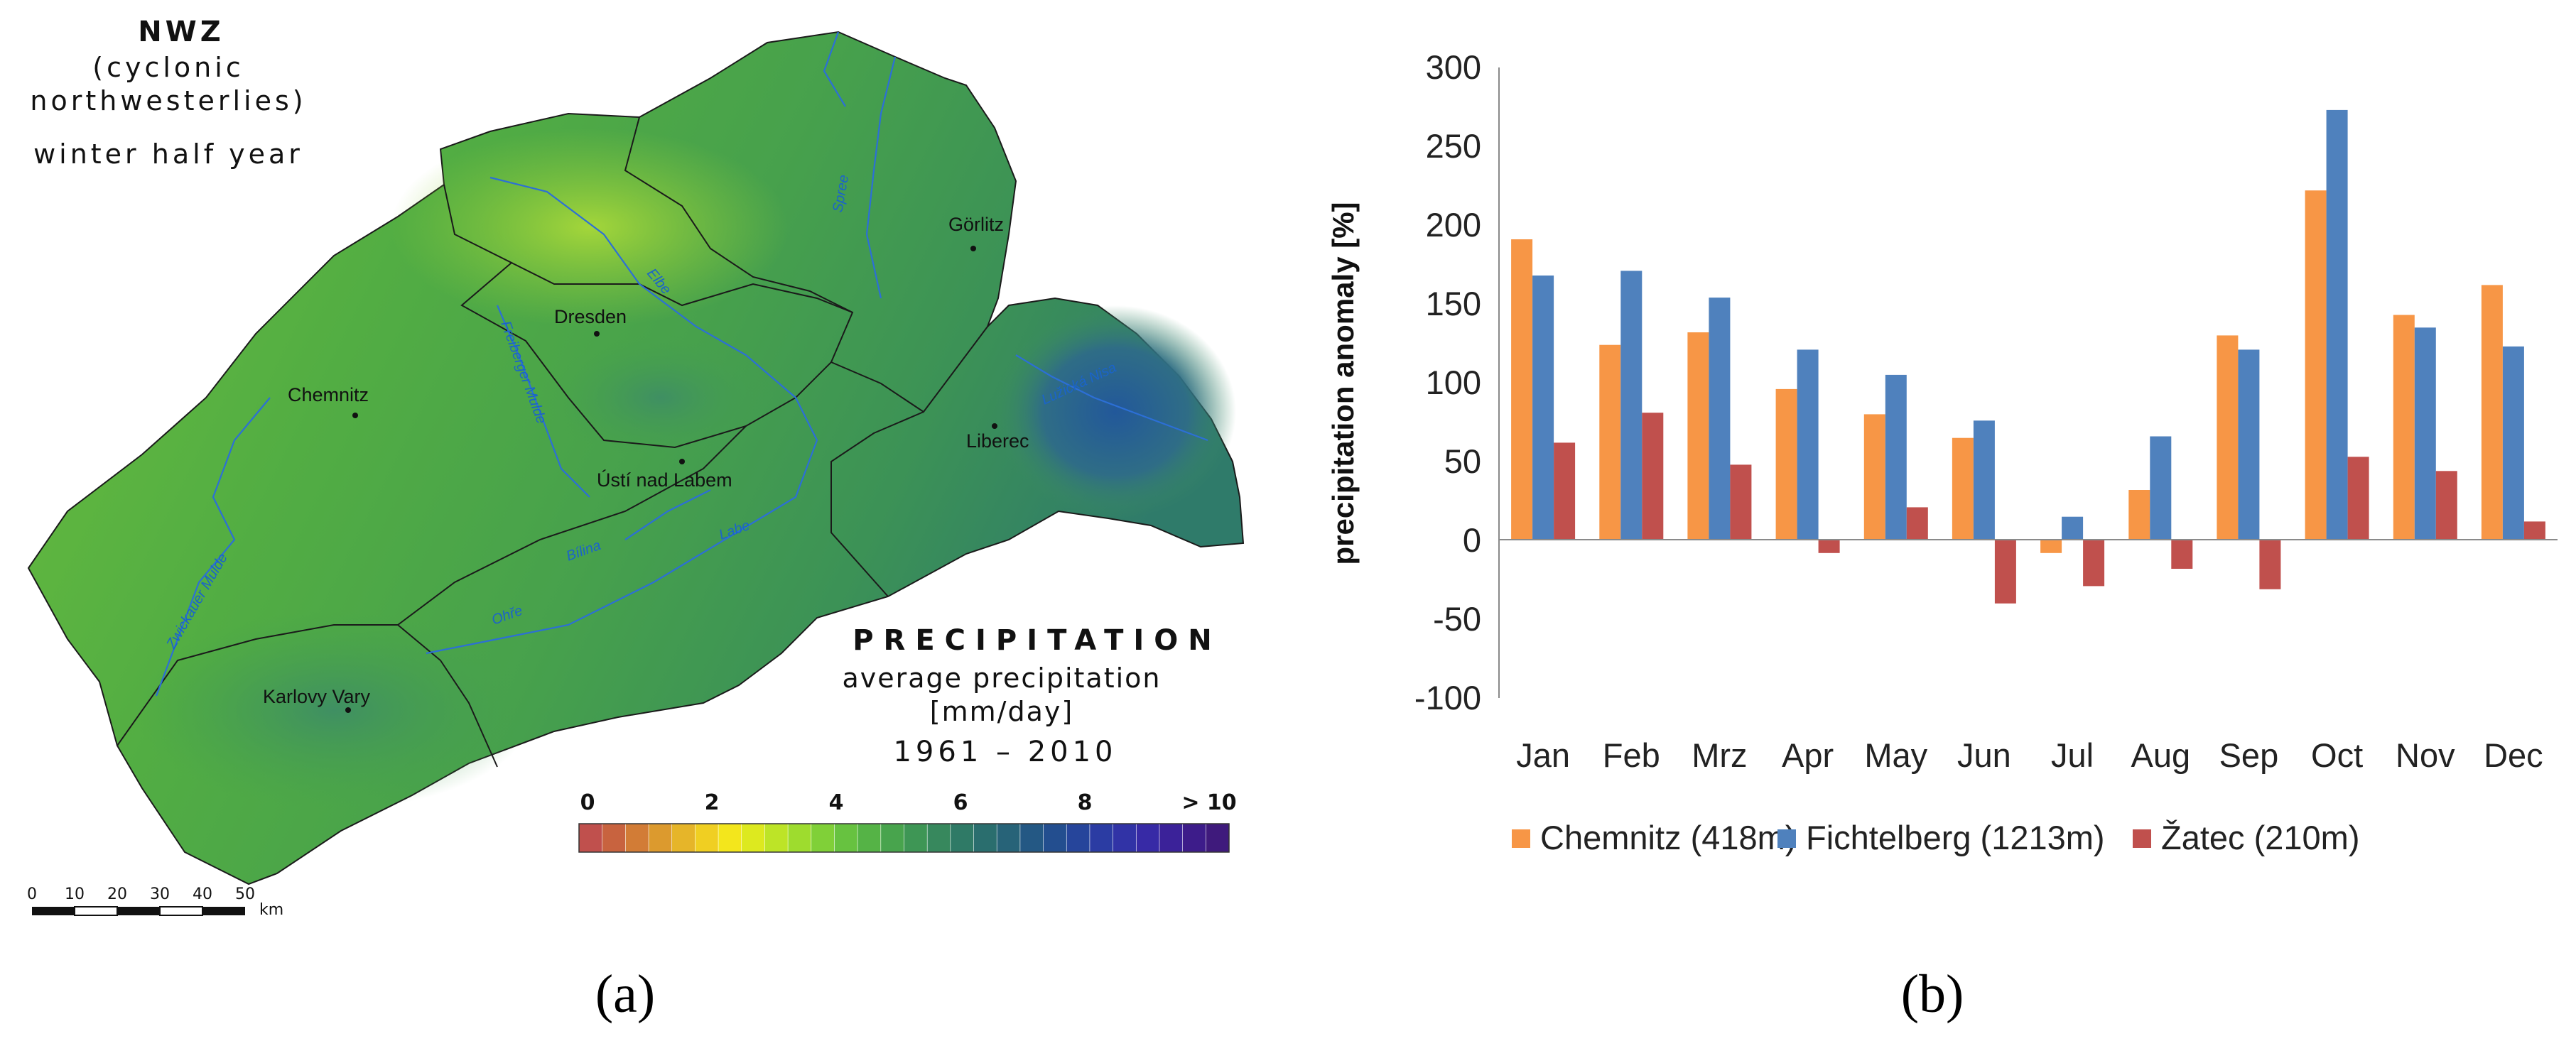  What do you see at coordinates (317, 696) in the screenshot?
I see `city-label-karlovy-vary: Karlovy Vary` at bounding box center [317, 696].